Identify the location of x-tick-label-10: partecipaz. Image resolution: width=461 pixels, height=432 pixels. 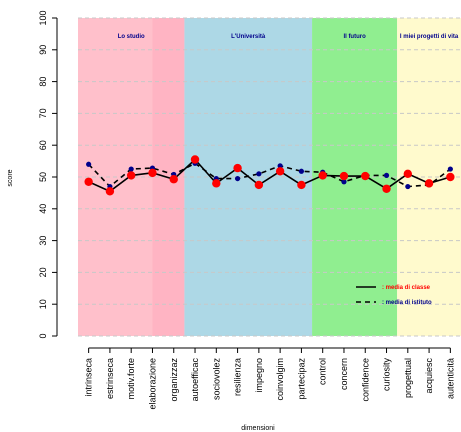
(301, 379).